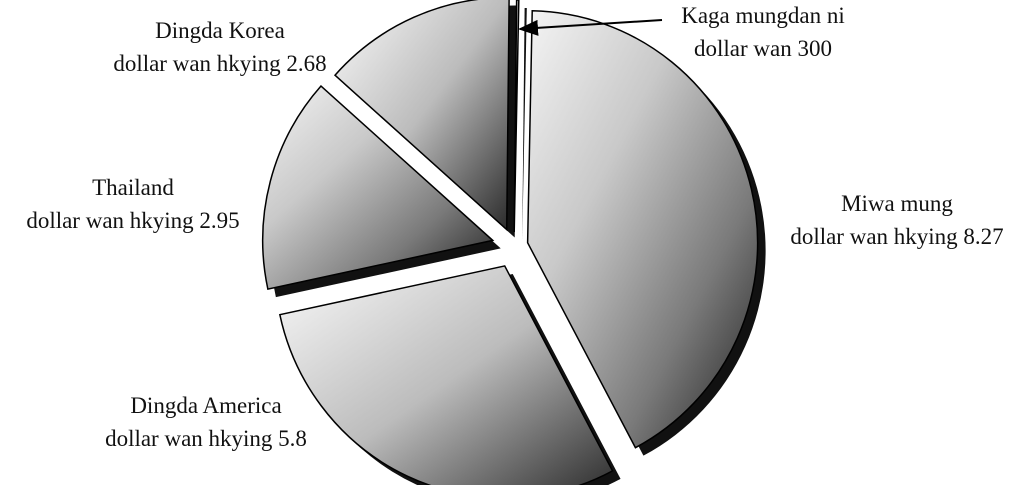 The width and height of the screenshot is (1028, 485). I want to click on slice-value-label: dollar wan 300, so click(763, 48).